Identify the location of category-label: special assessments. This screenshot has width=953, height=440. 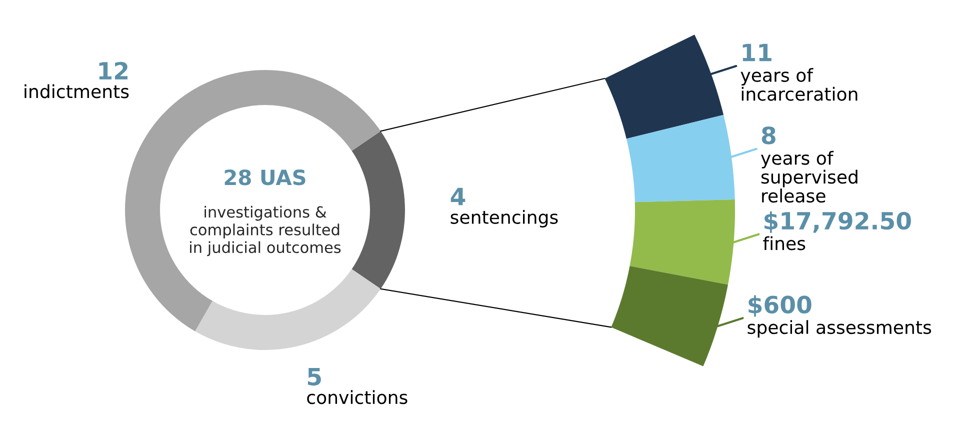
(840, 329).